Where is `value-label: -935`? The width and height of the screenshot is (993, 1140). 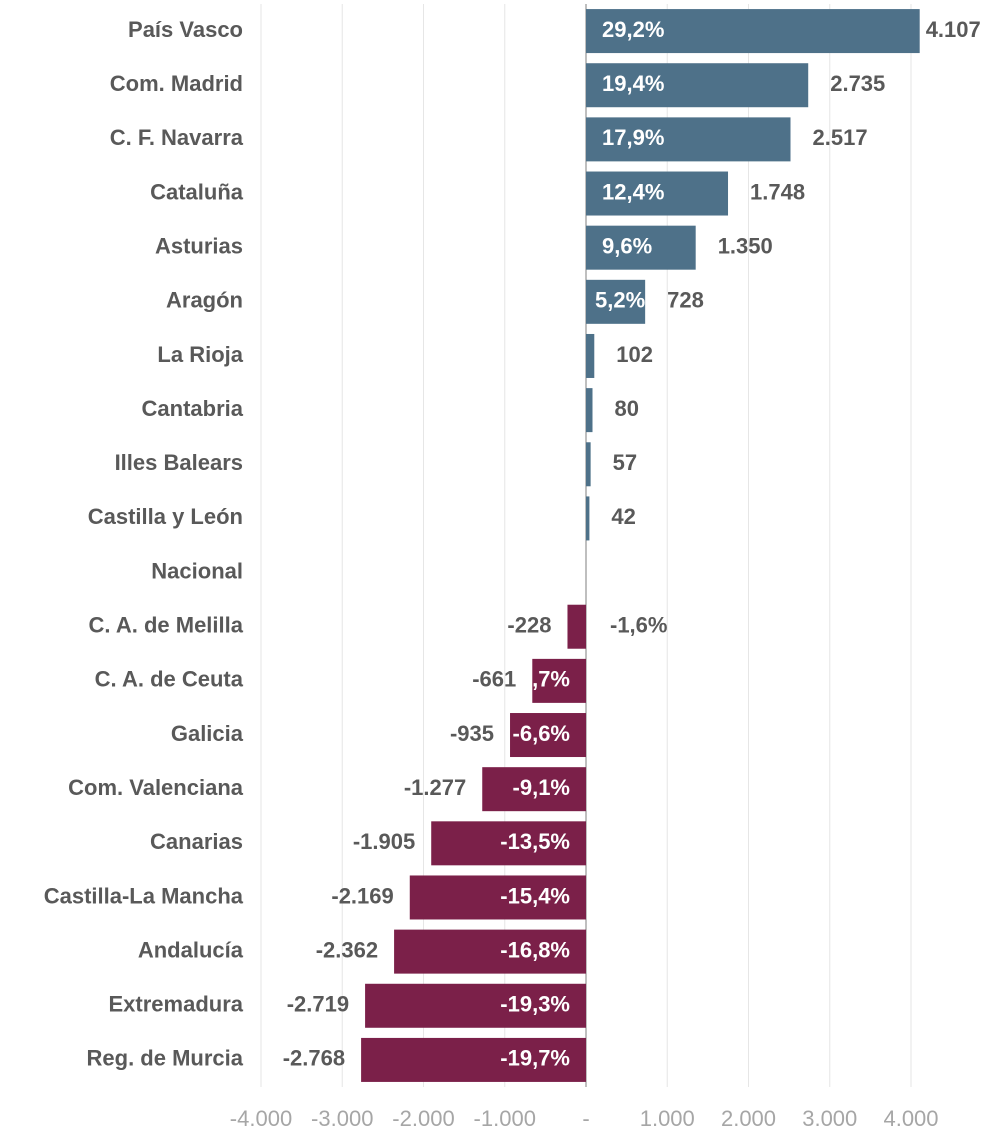
value-label: -935 is located at coordinates (472, 733).